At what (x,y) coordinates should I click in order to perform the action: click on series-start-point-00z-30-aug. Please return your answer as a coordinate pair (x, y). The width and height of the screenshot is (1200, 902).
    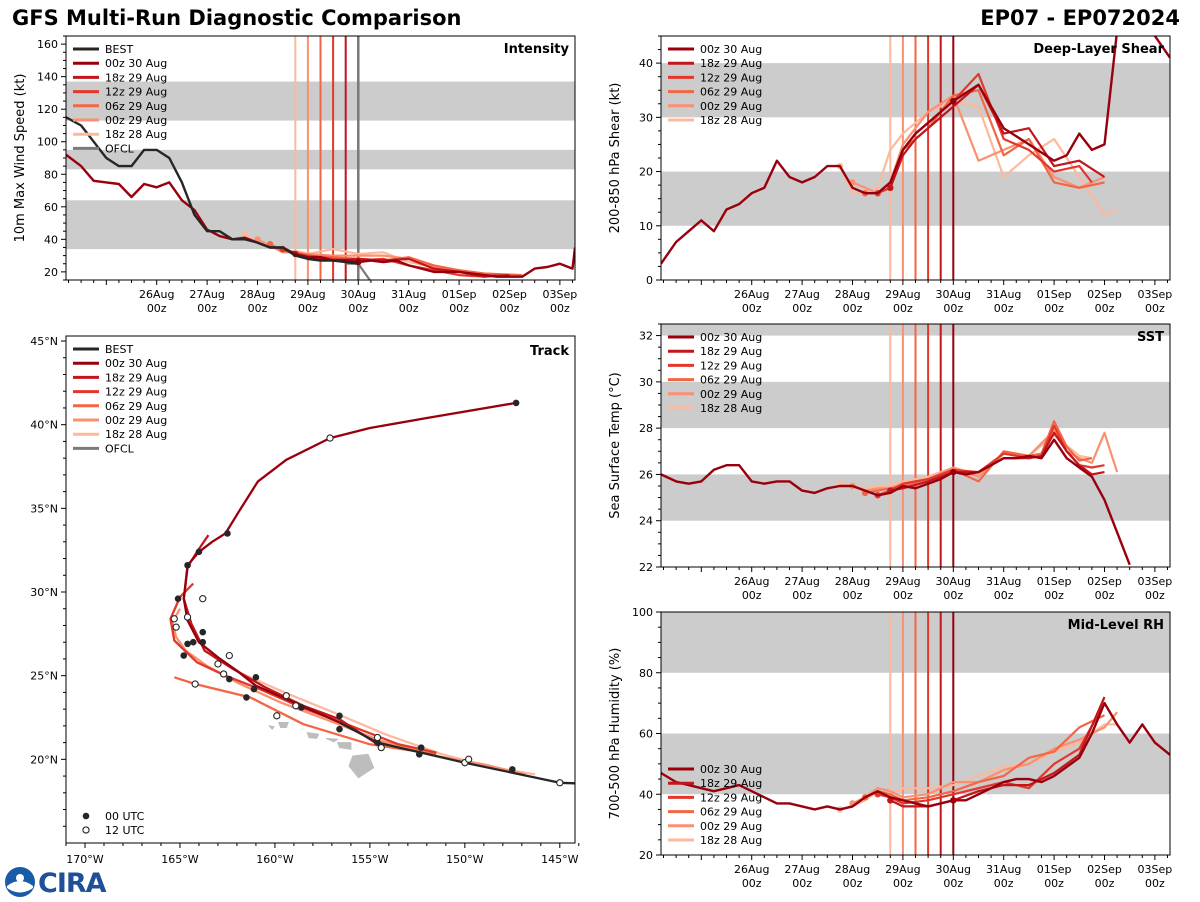
    Looking at the image, I should click on (953, 101).